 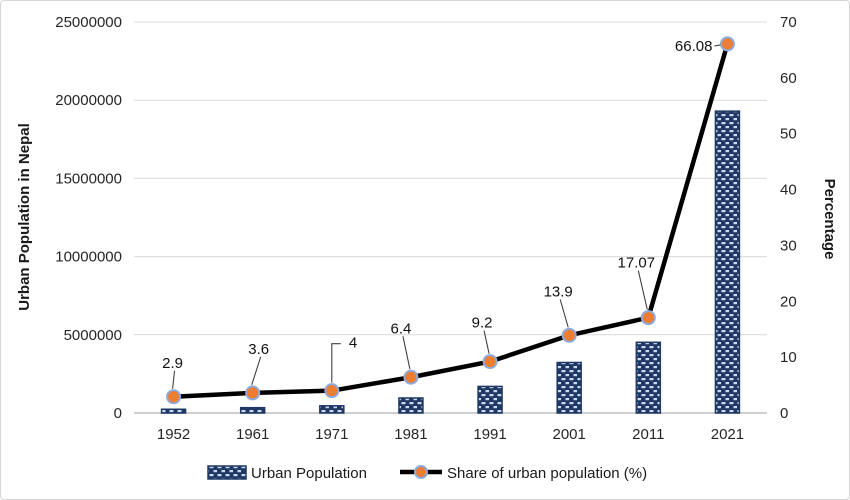 What do you see at coordinates (172, 363) in the screenshot?
I see `data-label-1952: 2.9` at bounding box center [172, 363].